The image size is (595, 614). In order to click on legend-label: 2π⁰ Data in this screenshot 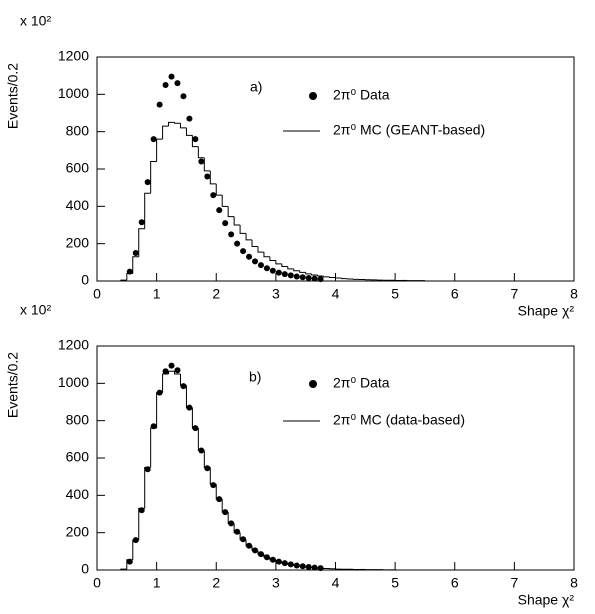, I will do `click(361, 383)`.